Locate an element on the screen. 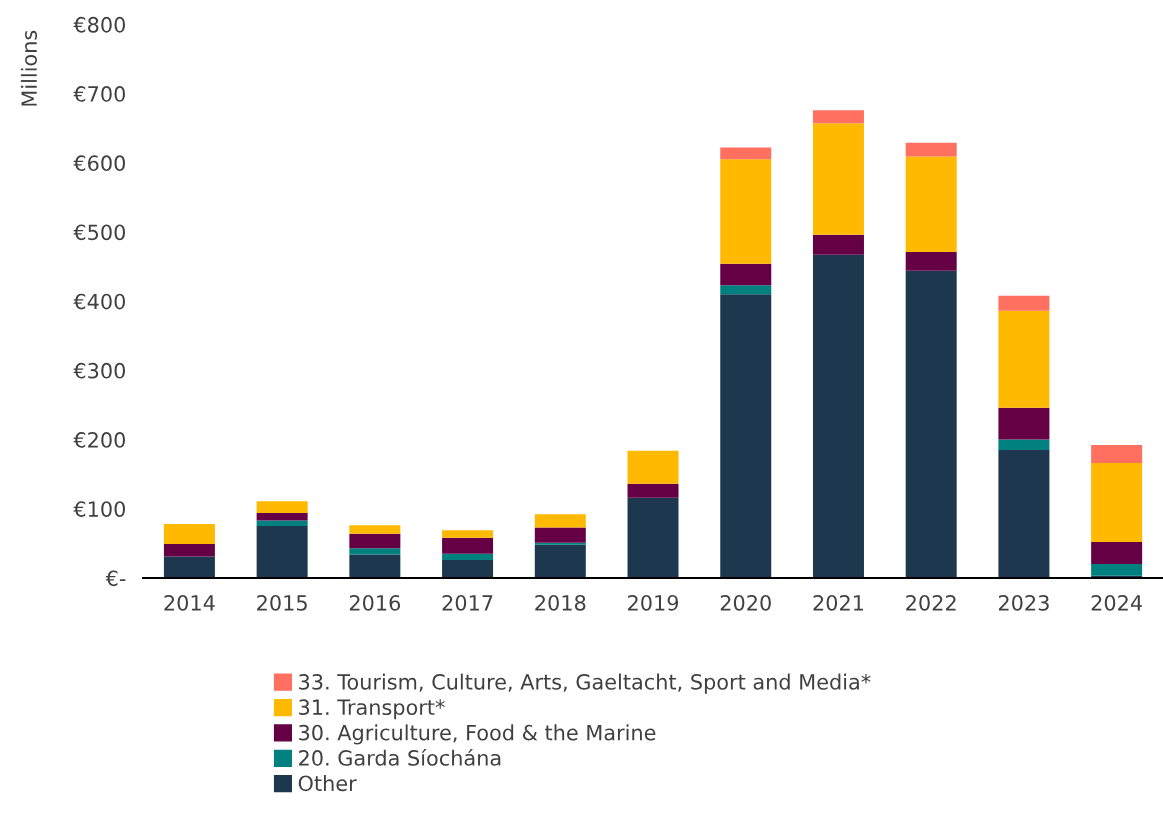 The image size is (1163, 814). x-tick-label: 2016 is located at coordinates (375, 602).